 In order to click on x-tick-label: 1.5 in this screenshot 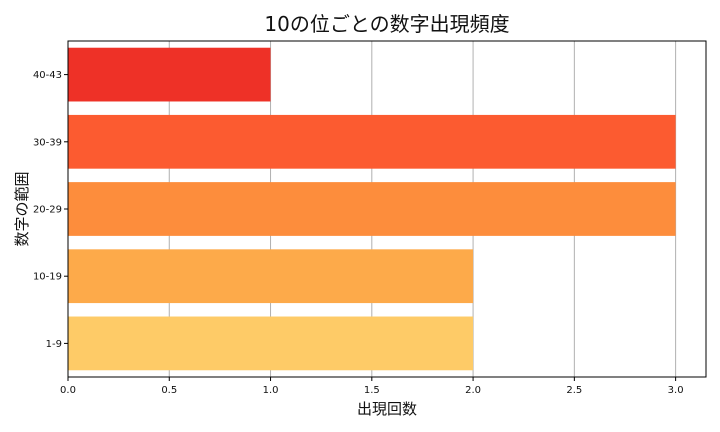, I will do `click(372, 390)`.